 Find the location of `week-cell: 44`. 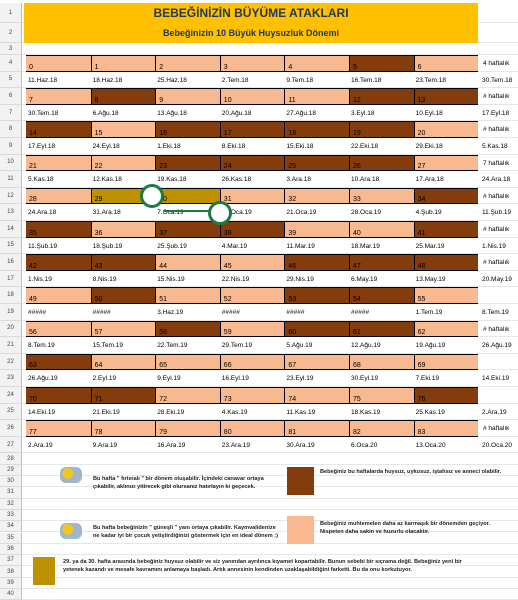

week-cell: 44 is located at coordinates (187, 262).